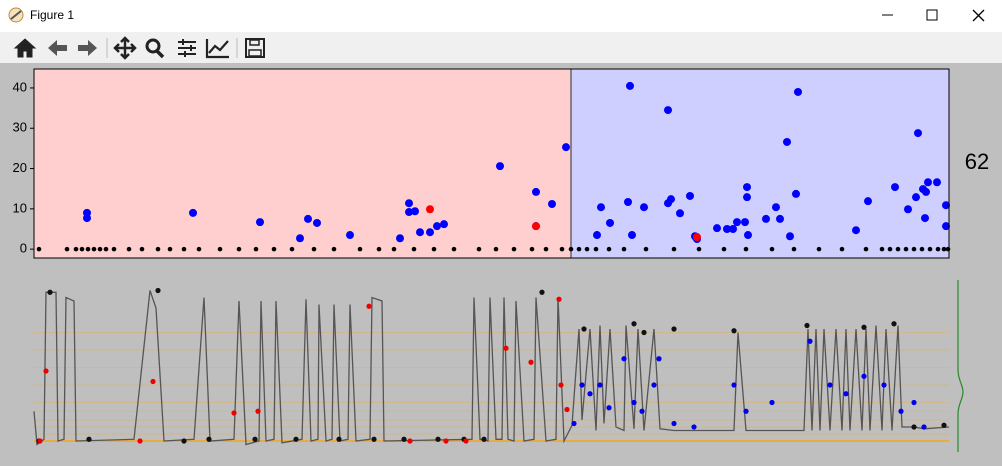  Describe the element at coordinates (155, 48) in the screenshot. I see `zoom-button` at that location.